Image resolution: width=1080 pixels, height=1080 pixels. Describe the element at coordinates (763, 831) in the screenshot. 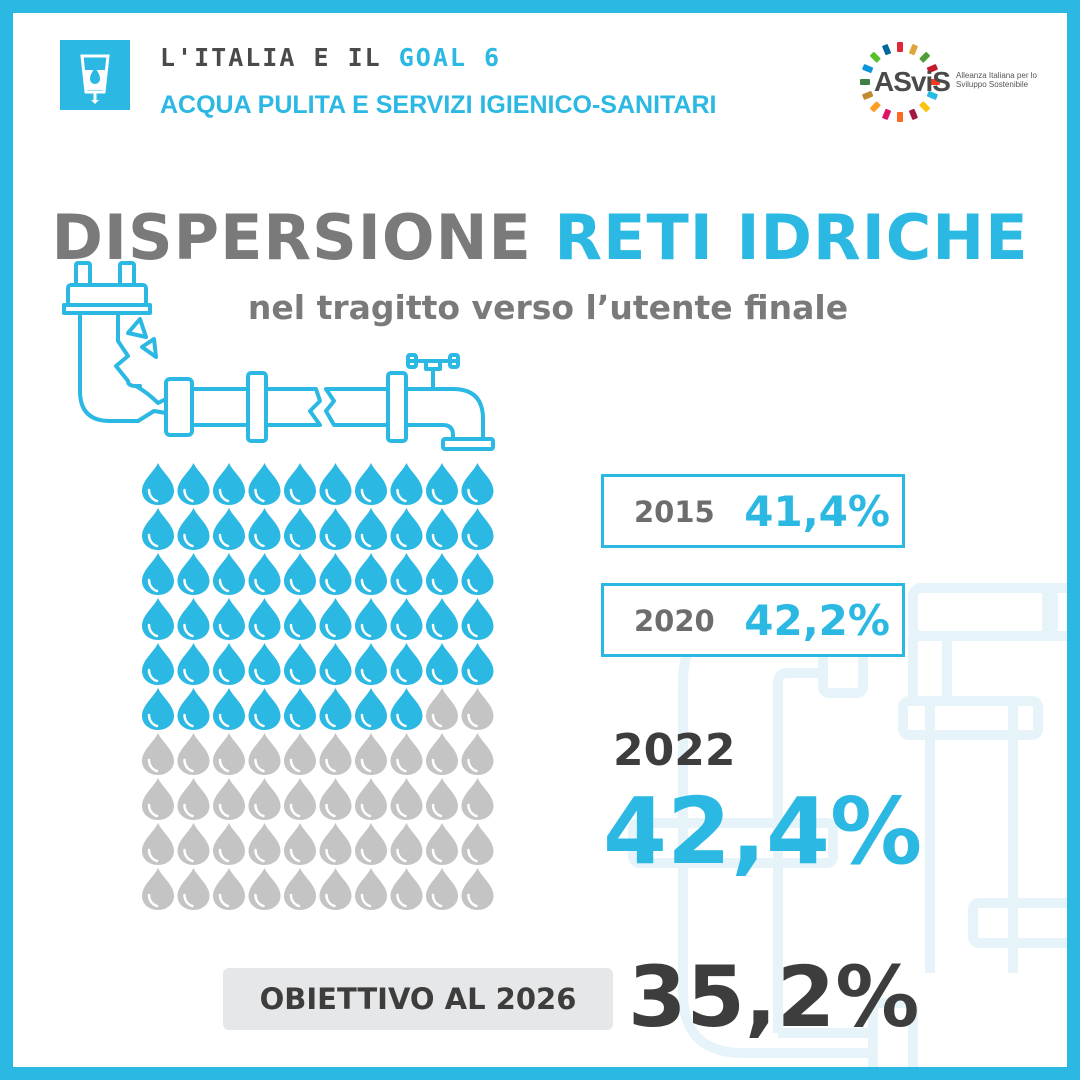

I see `highlight-value: 42,4%` at that location.